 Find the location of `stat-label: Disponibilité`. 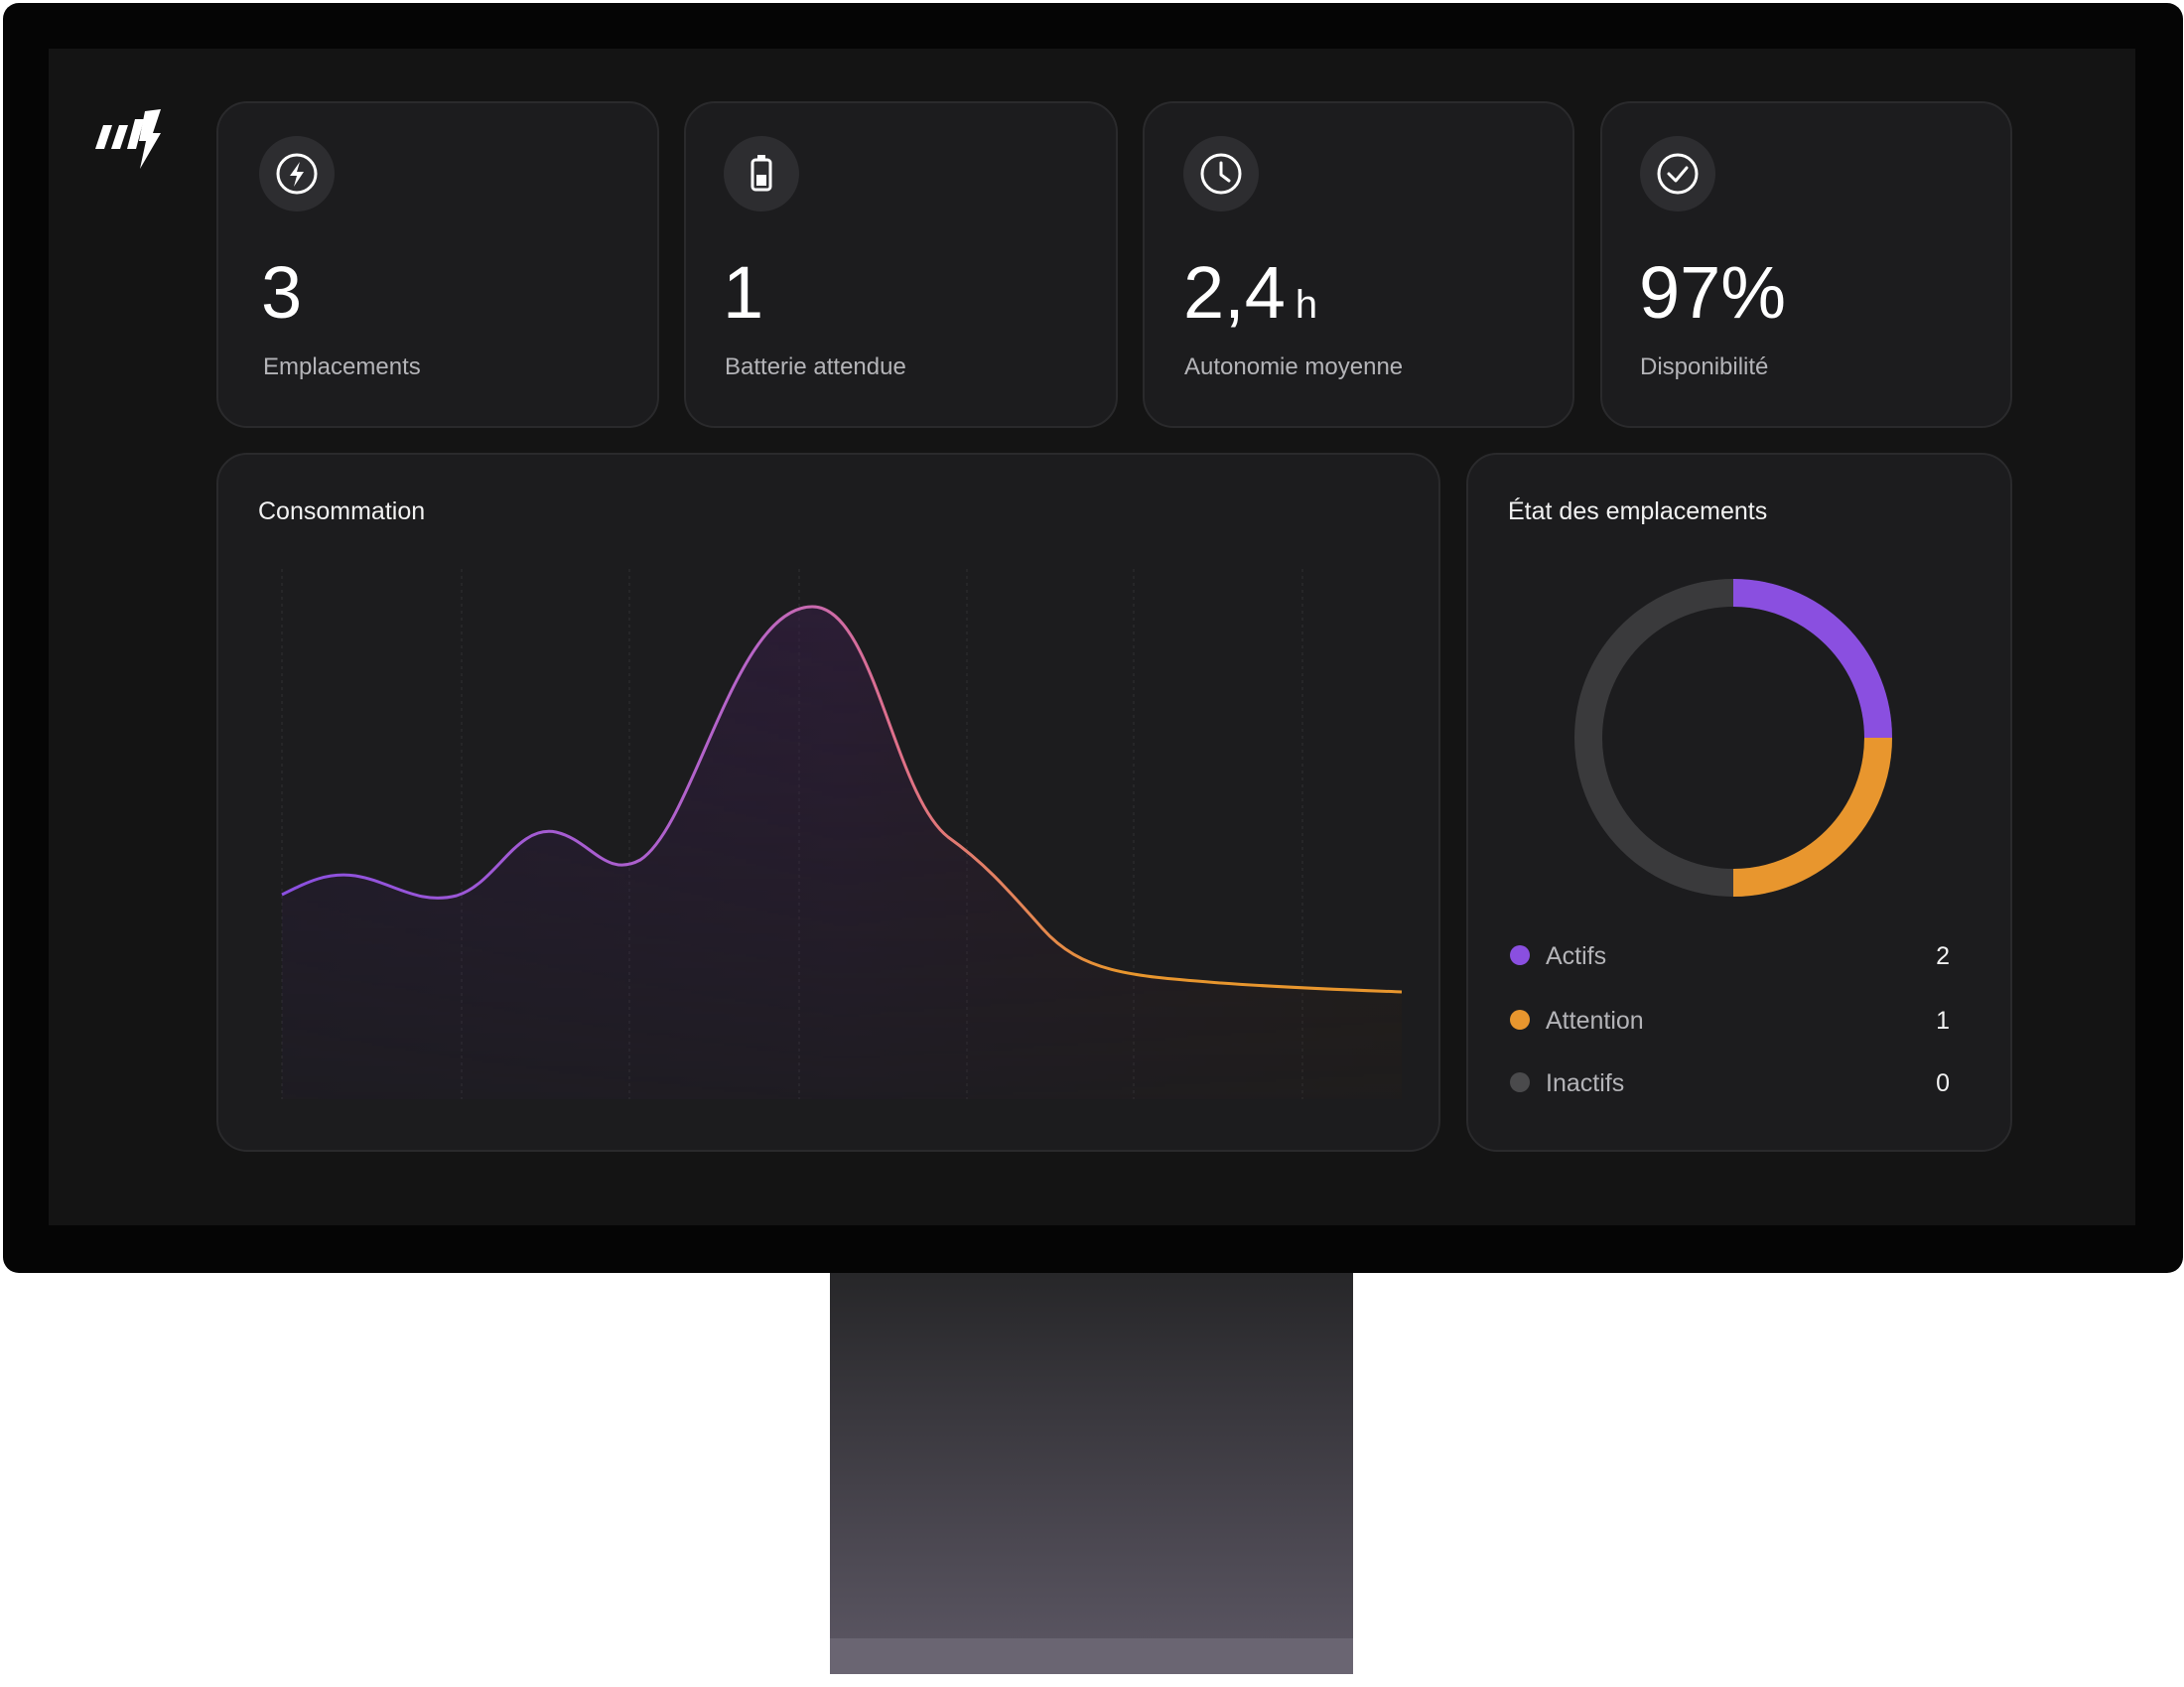

stat-label: Disponibilité is located at coordinates (1704, 366).